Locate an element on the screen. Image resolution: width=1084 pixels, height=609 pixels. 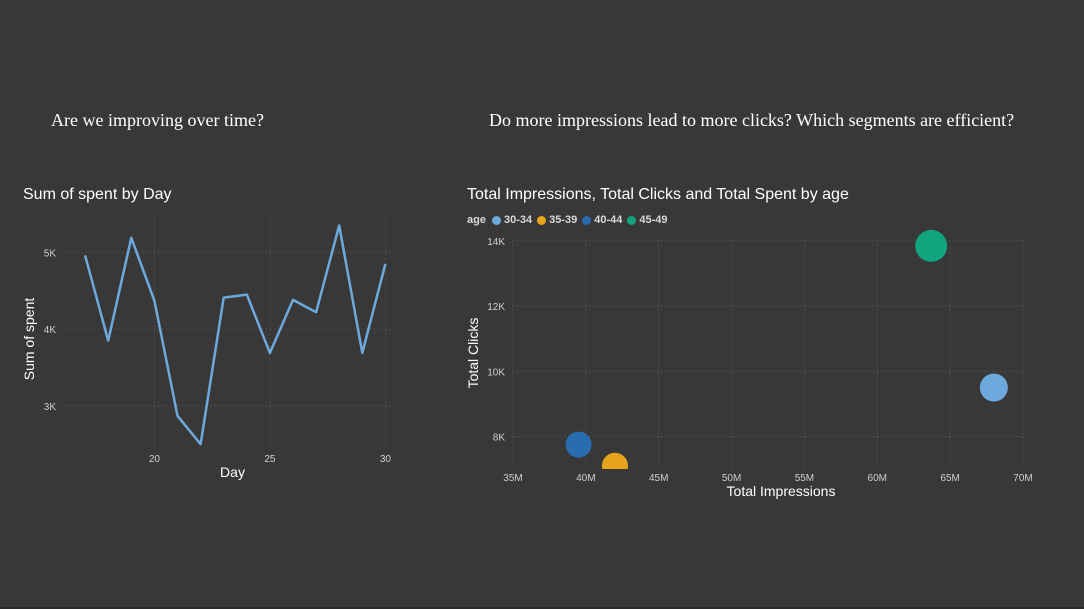
legend-items: 30-34 35-39 40-44 45-49 is located at coordinates (582, 220).